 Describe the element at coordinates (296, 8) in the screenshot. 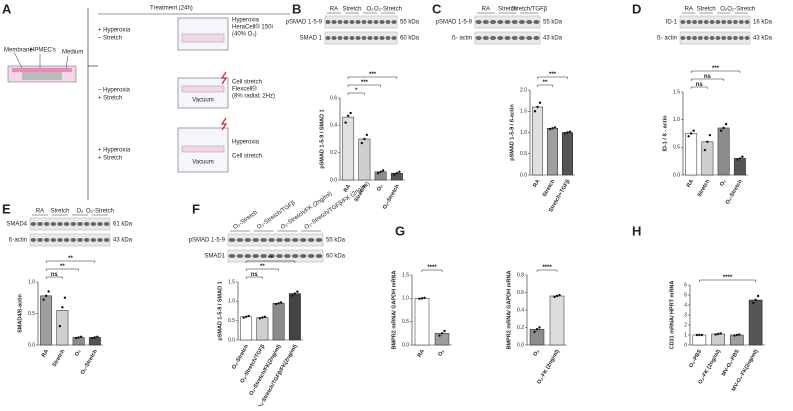

I see `panel-letter: B` at that location.